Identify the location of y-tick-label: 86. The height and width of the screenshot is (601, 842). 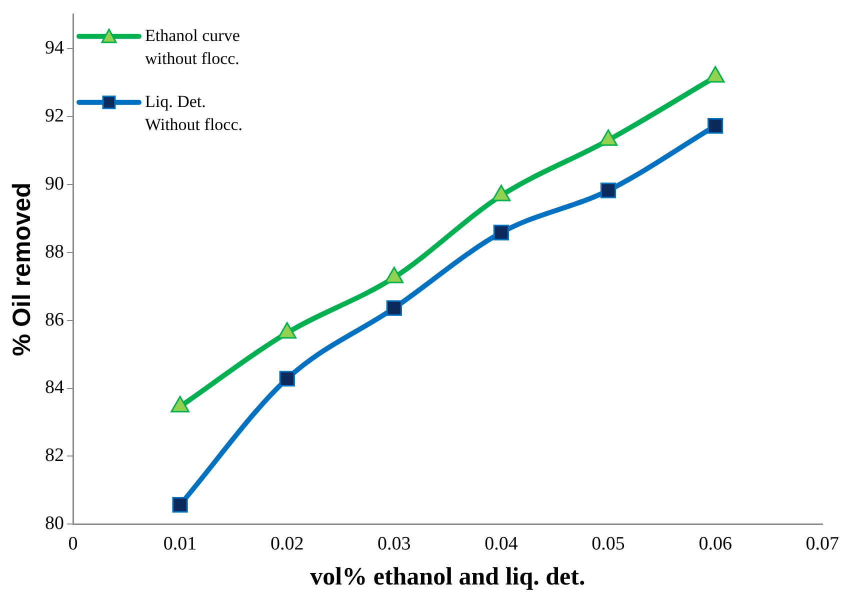
(54, 319).